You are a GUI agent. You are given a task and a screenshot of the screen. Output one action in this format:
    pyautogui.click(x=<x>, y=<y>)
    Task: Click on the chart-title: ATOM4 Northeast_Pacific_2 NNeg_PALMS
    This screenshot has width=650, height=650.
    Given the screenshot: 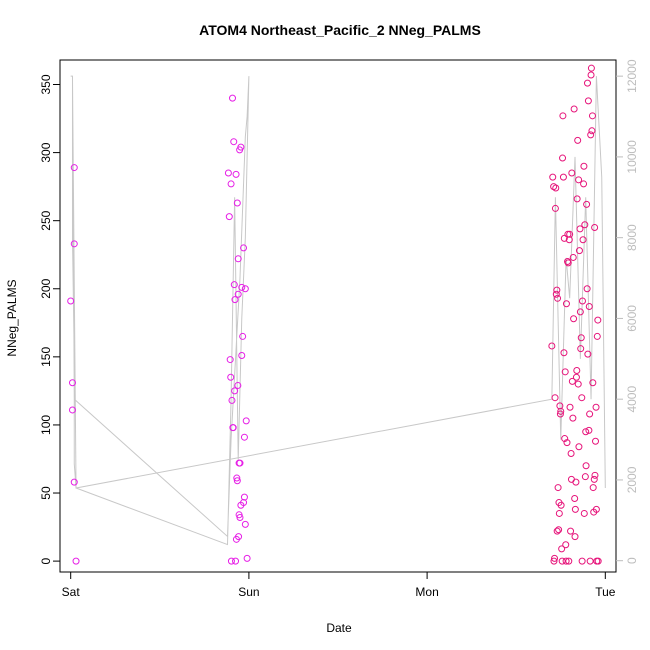 What is the action you would take?
    pyautogui.click(x=340, y=30)
    